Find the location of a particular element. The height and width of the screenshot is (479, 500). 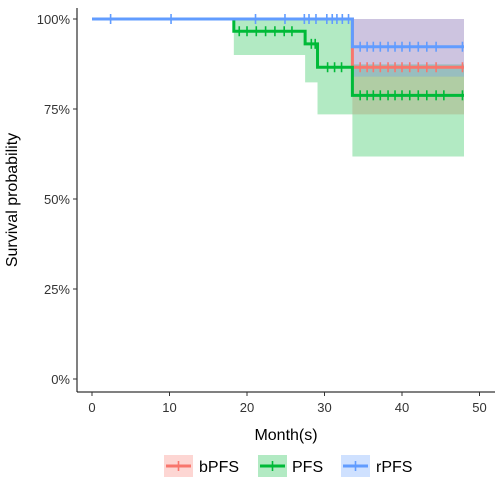

x-tick-label: 50 is located at coordinates (479, 407).